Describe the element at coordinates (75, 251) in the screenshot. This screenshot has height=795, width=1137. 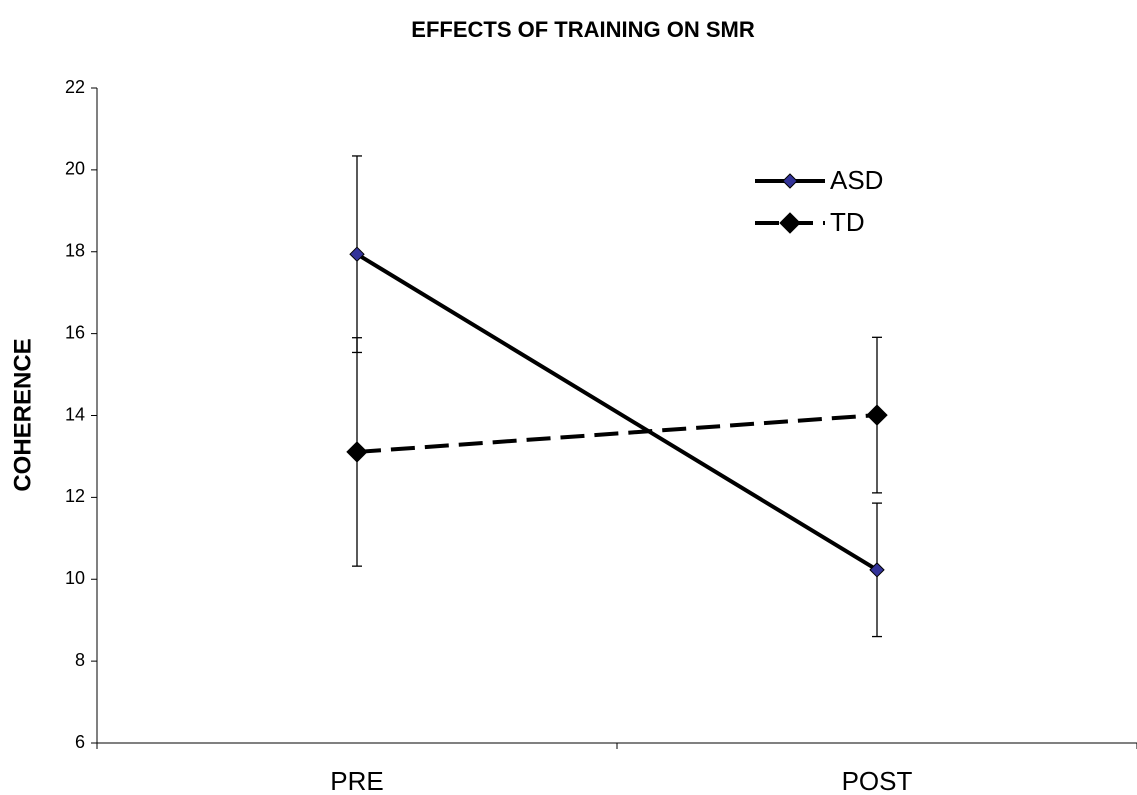
I see `y-tick-label: 18` at that location.